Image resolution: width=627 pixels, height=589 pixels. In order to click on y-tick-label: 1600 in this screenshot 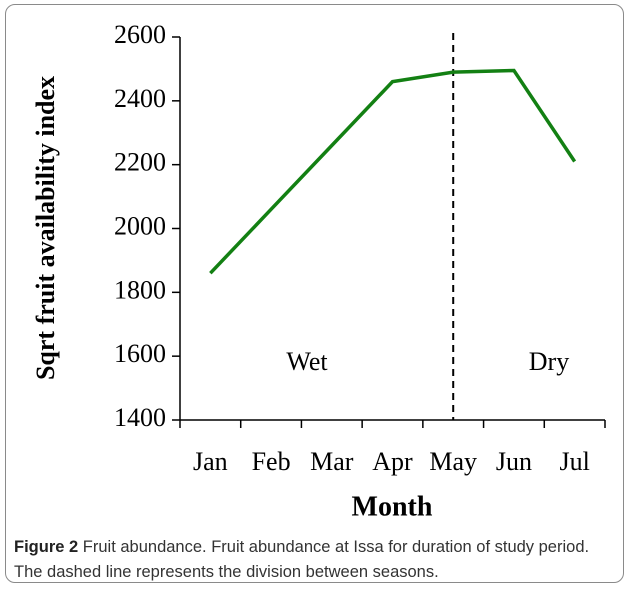, I will do `click(140, 353)`.